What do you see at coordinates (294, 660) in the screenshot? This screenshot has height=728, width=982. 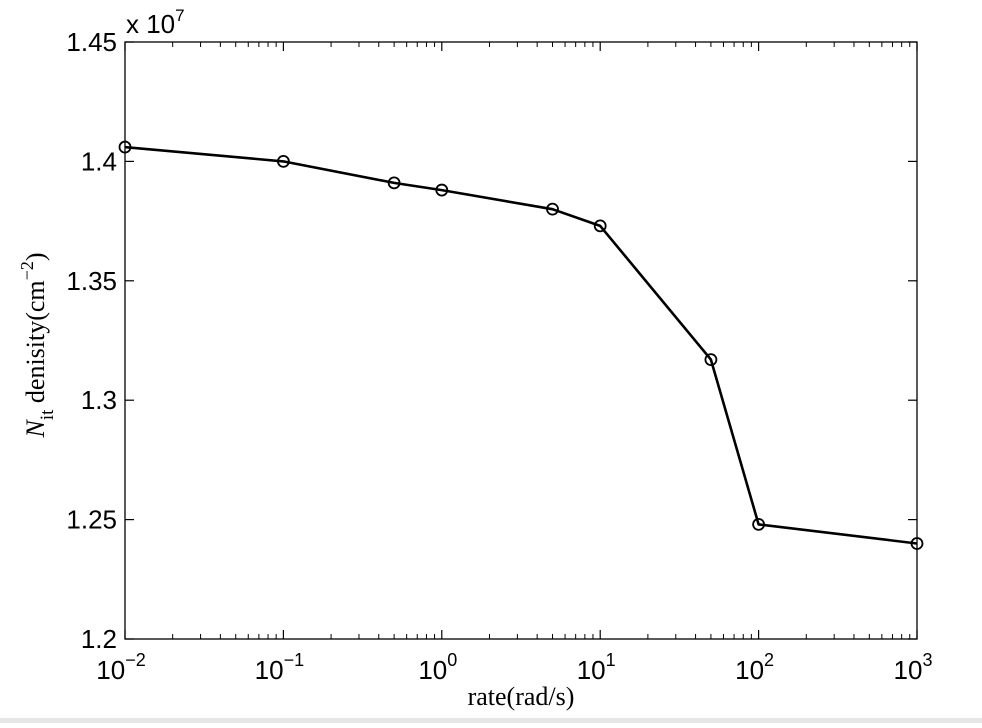 I see `x-tick-exponent: −1` at bounding box center [294, 660].